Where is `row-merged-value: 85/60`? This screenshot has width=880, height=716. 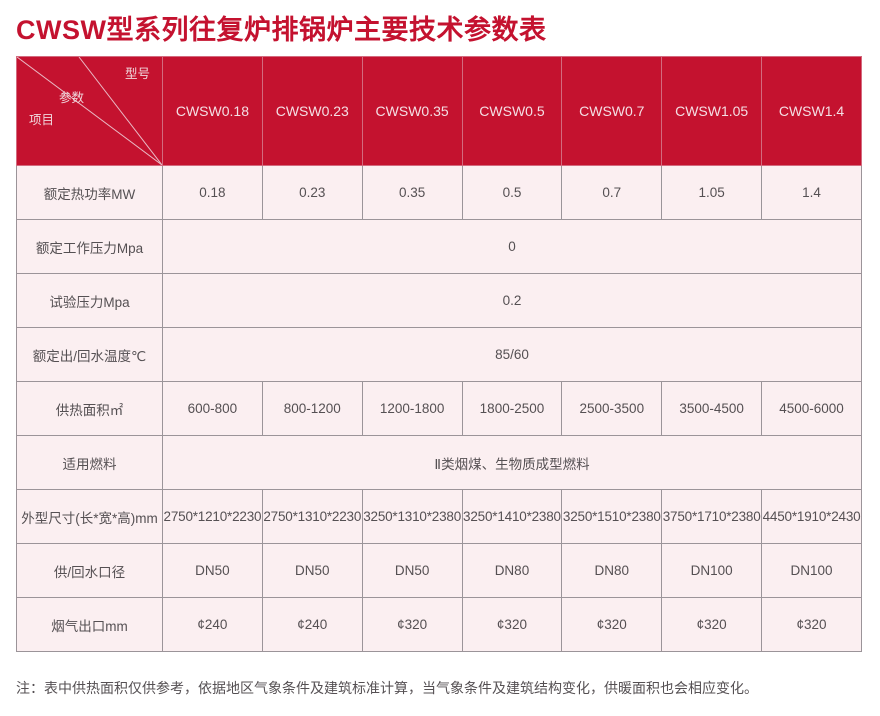
row-merged-value: 85/60 is located at coordinates (512, 354).